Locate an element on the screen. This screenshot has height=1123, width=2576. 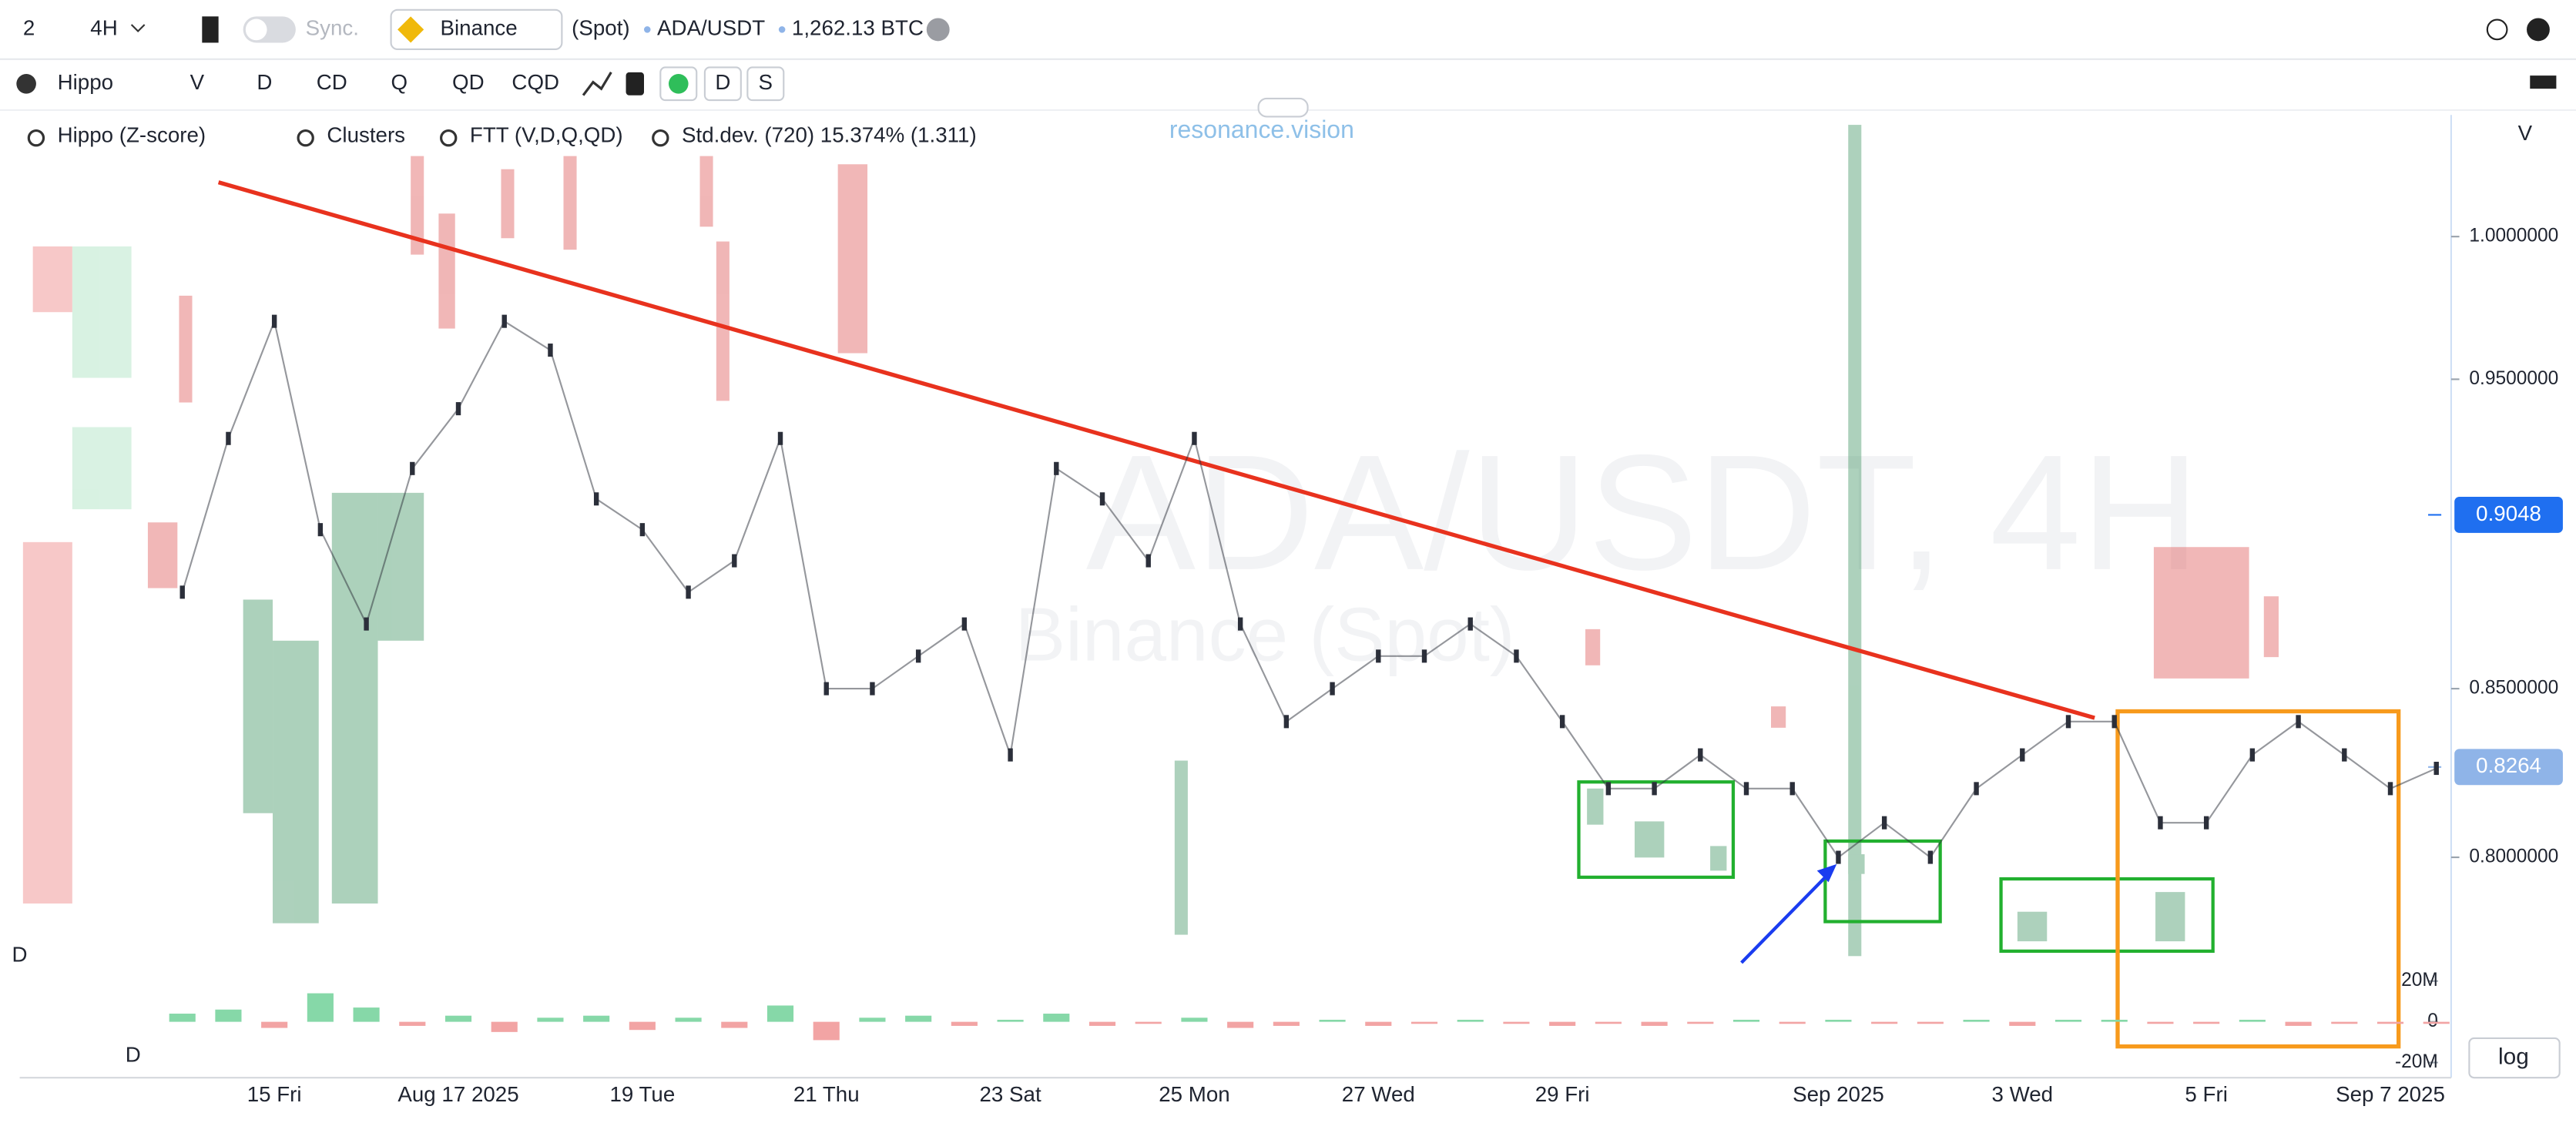
log-button is located at coordinates (2514, 1058).